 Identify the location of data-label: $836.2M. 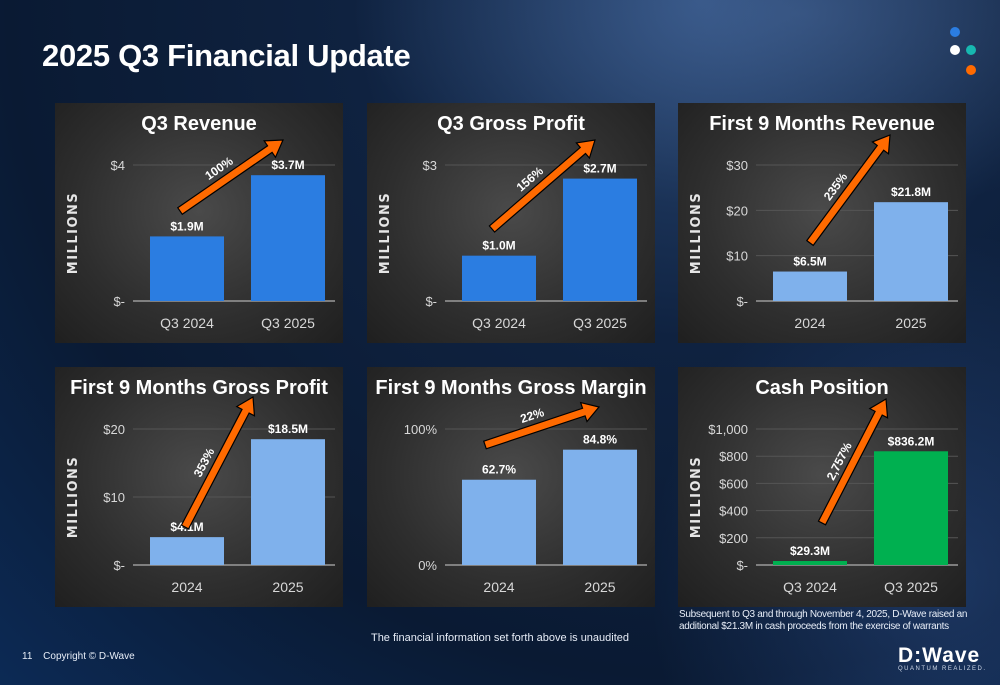
(911, 441).